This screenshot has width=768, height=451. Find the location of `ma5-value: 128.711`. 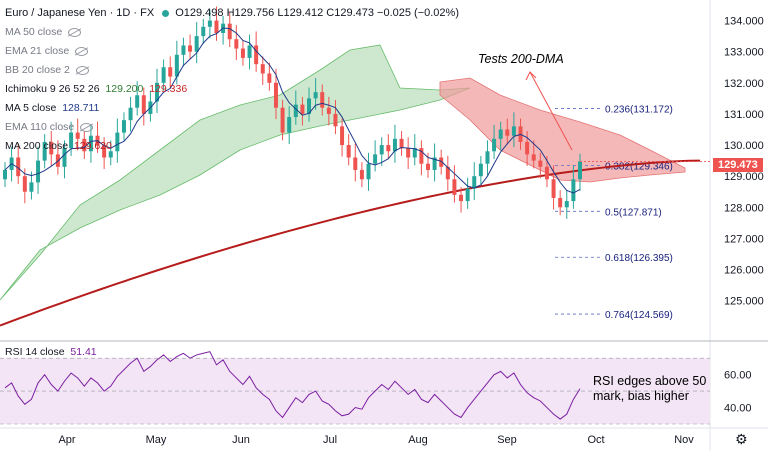

ma5-value: 128.711 is located at coordinates (81, 108).